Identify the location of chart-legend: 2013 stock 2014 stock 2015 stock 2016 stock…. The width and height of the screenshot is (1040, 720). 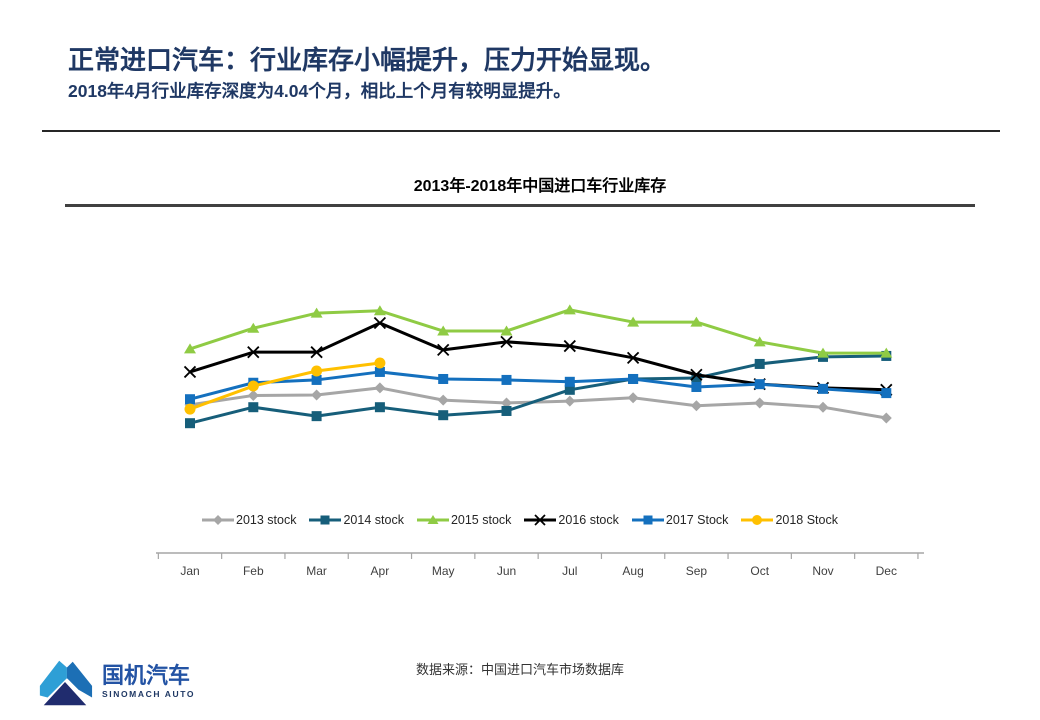
(520, 520).